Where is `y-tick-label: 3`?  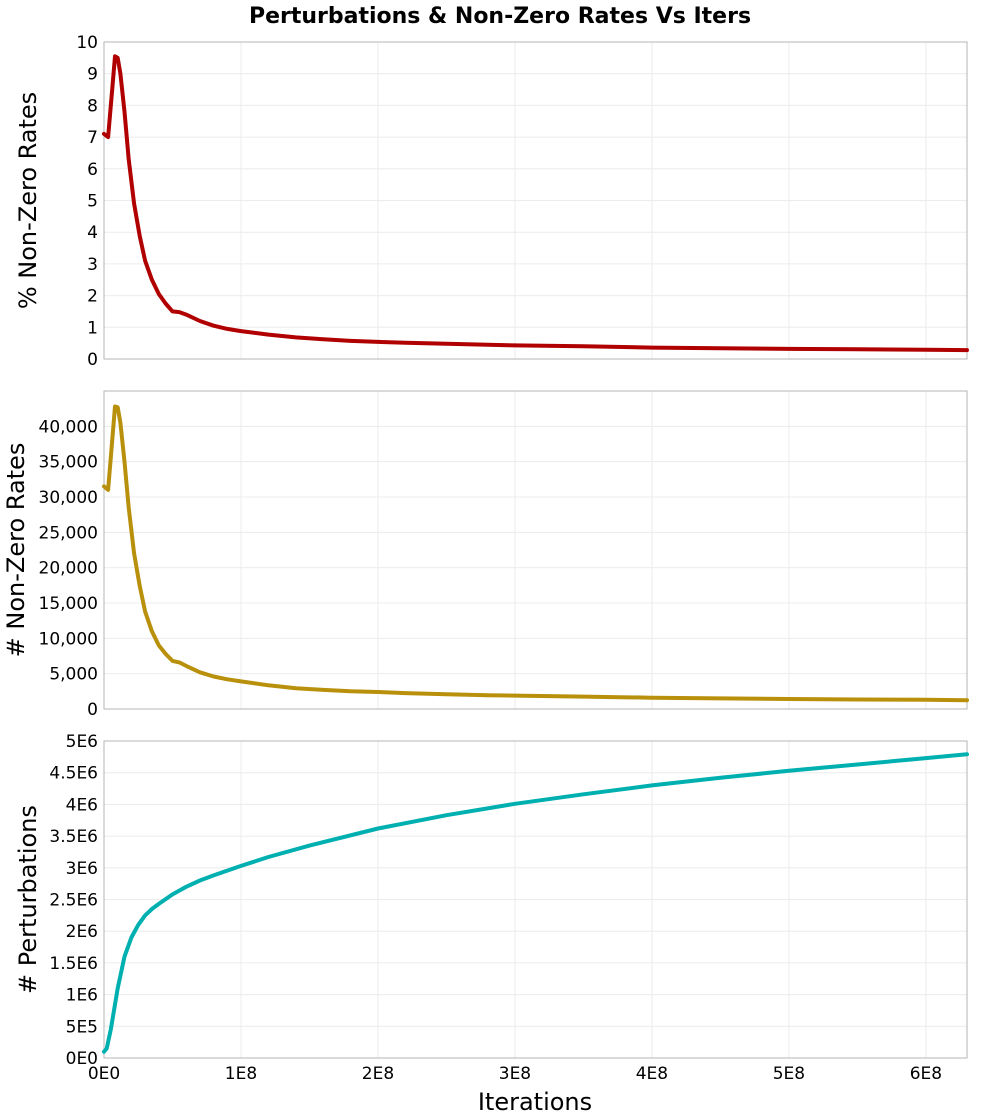
y-tick-label: 3 is located at coordinates (92, 265).